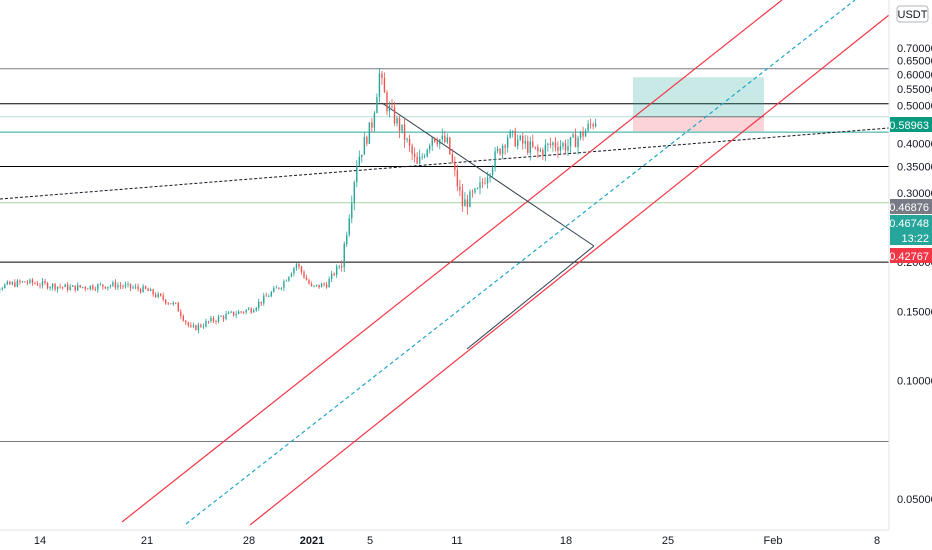 The width and height of the screenshot is (932, 550). I want to click on triangle-upper-line, so click(488, 174).